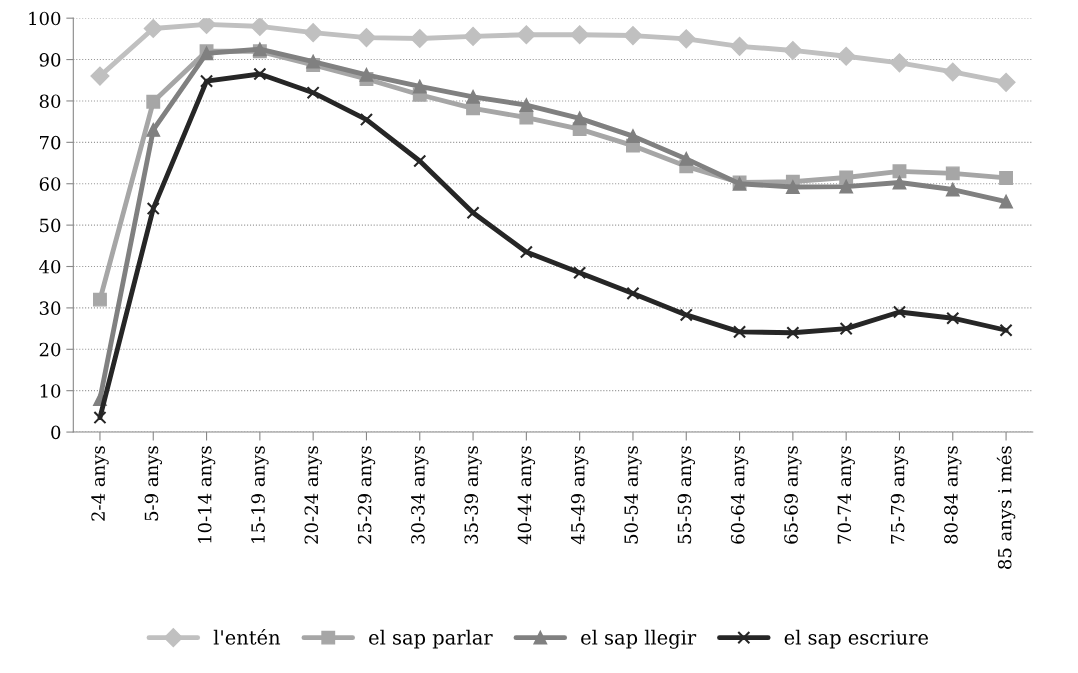 The image size is (1078, 673). What do you see at coordinates (579, 495) in the screenshot?
I see `x-tick-label: 45-49 anys` at bounding box center [579, 495].